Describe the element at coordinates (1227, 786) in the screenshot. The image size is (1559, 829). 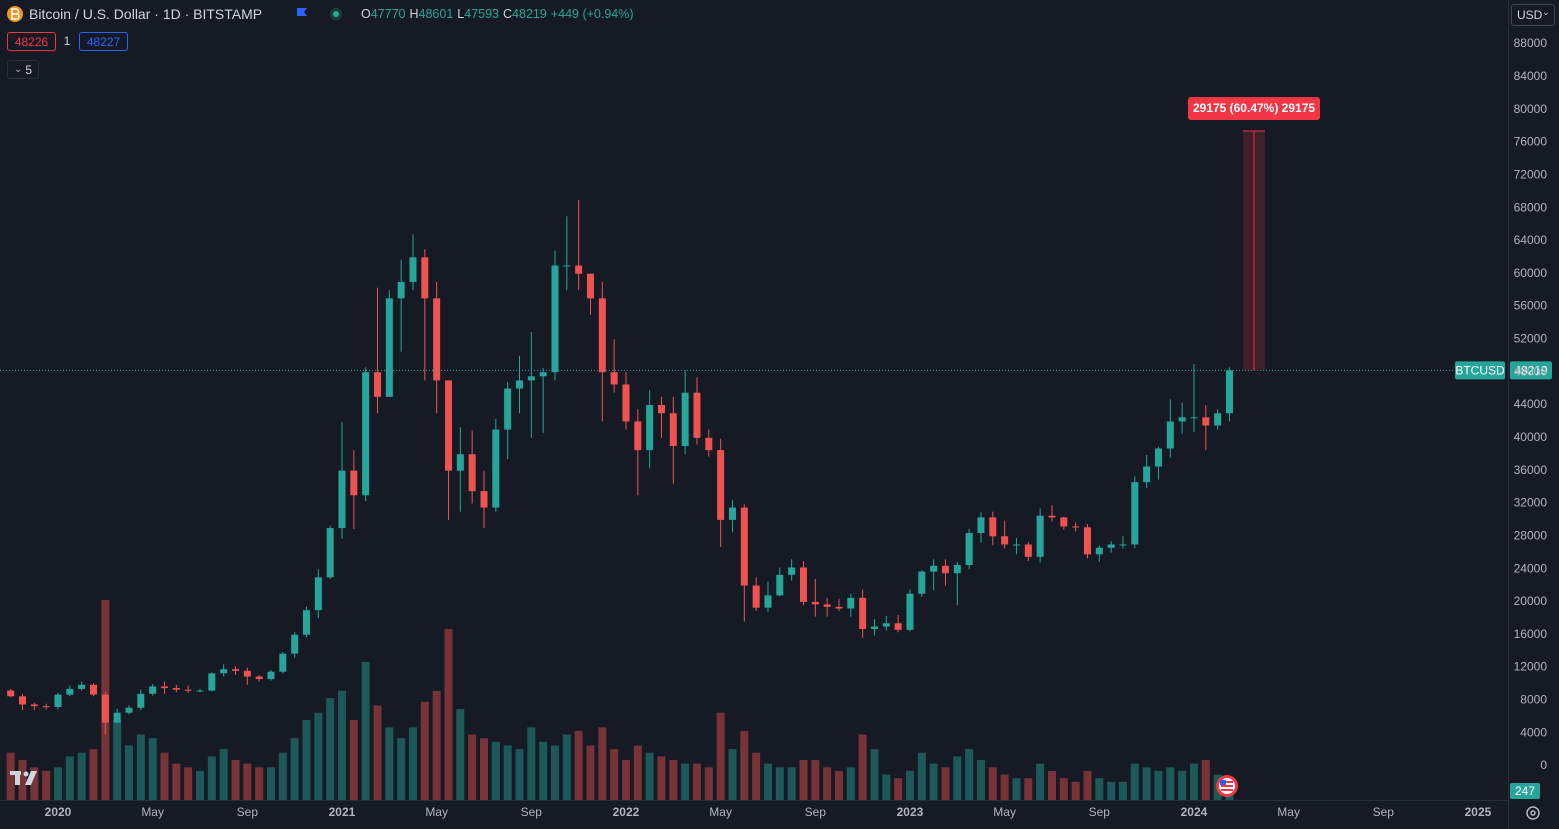
I see `event-flag` at that location.